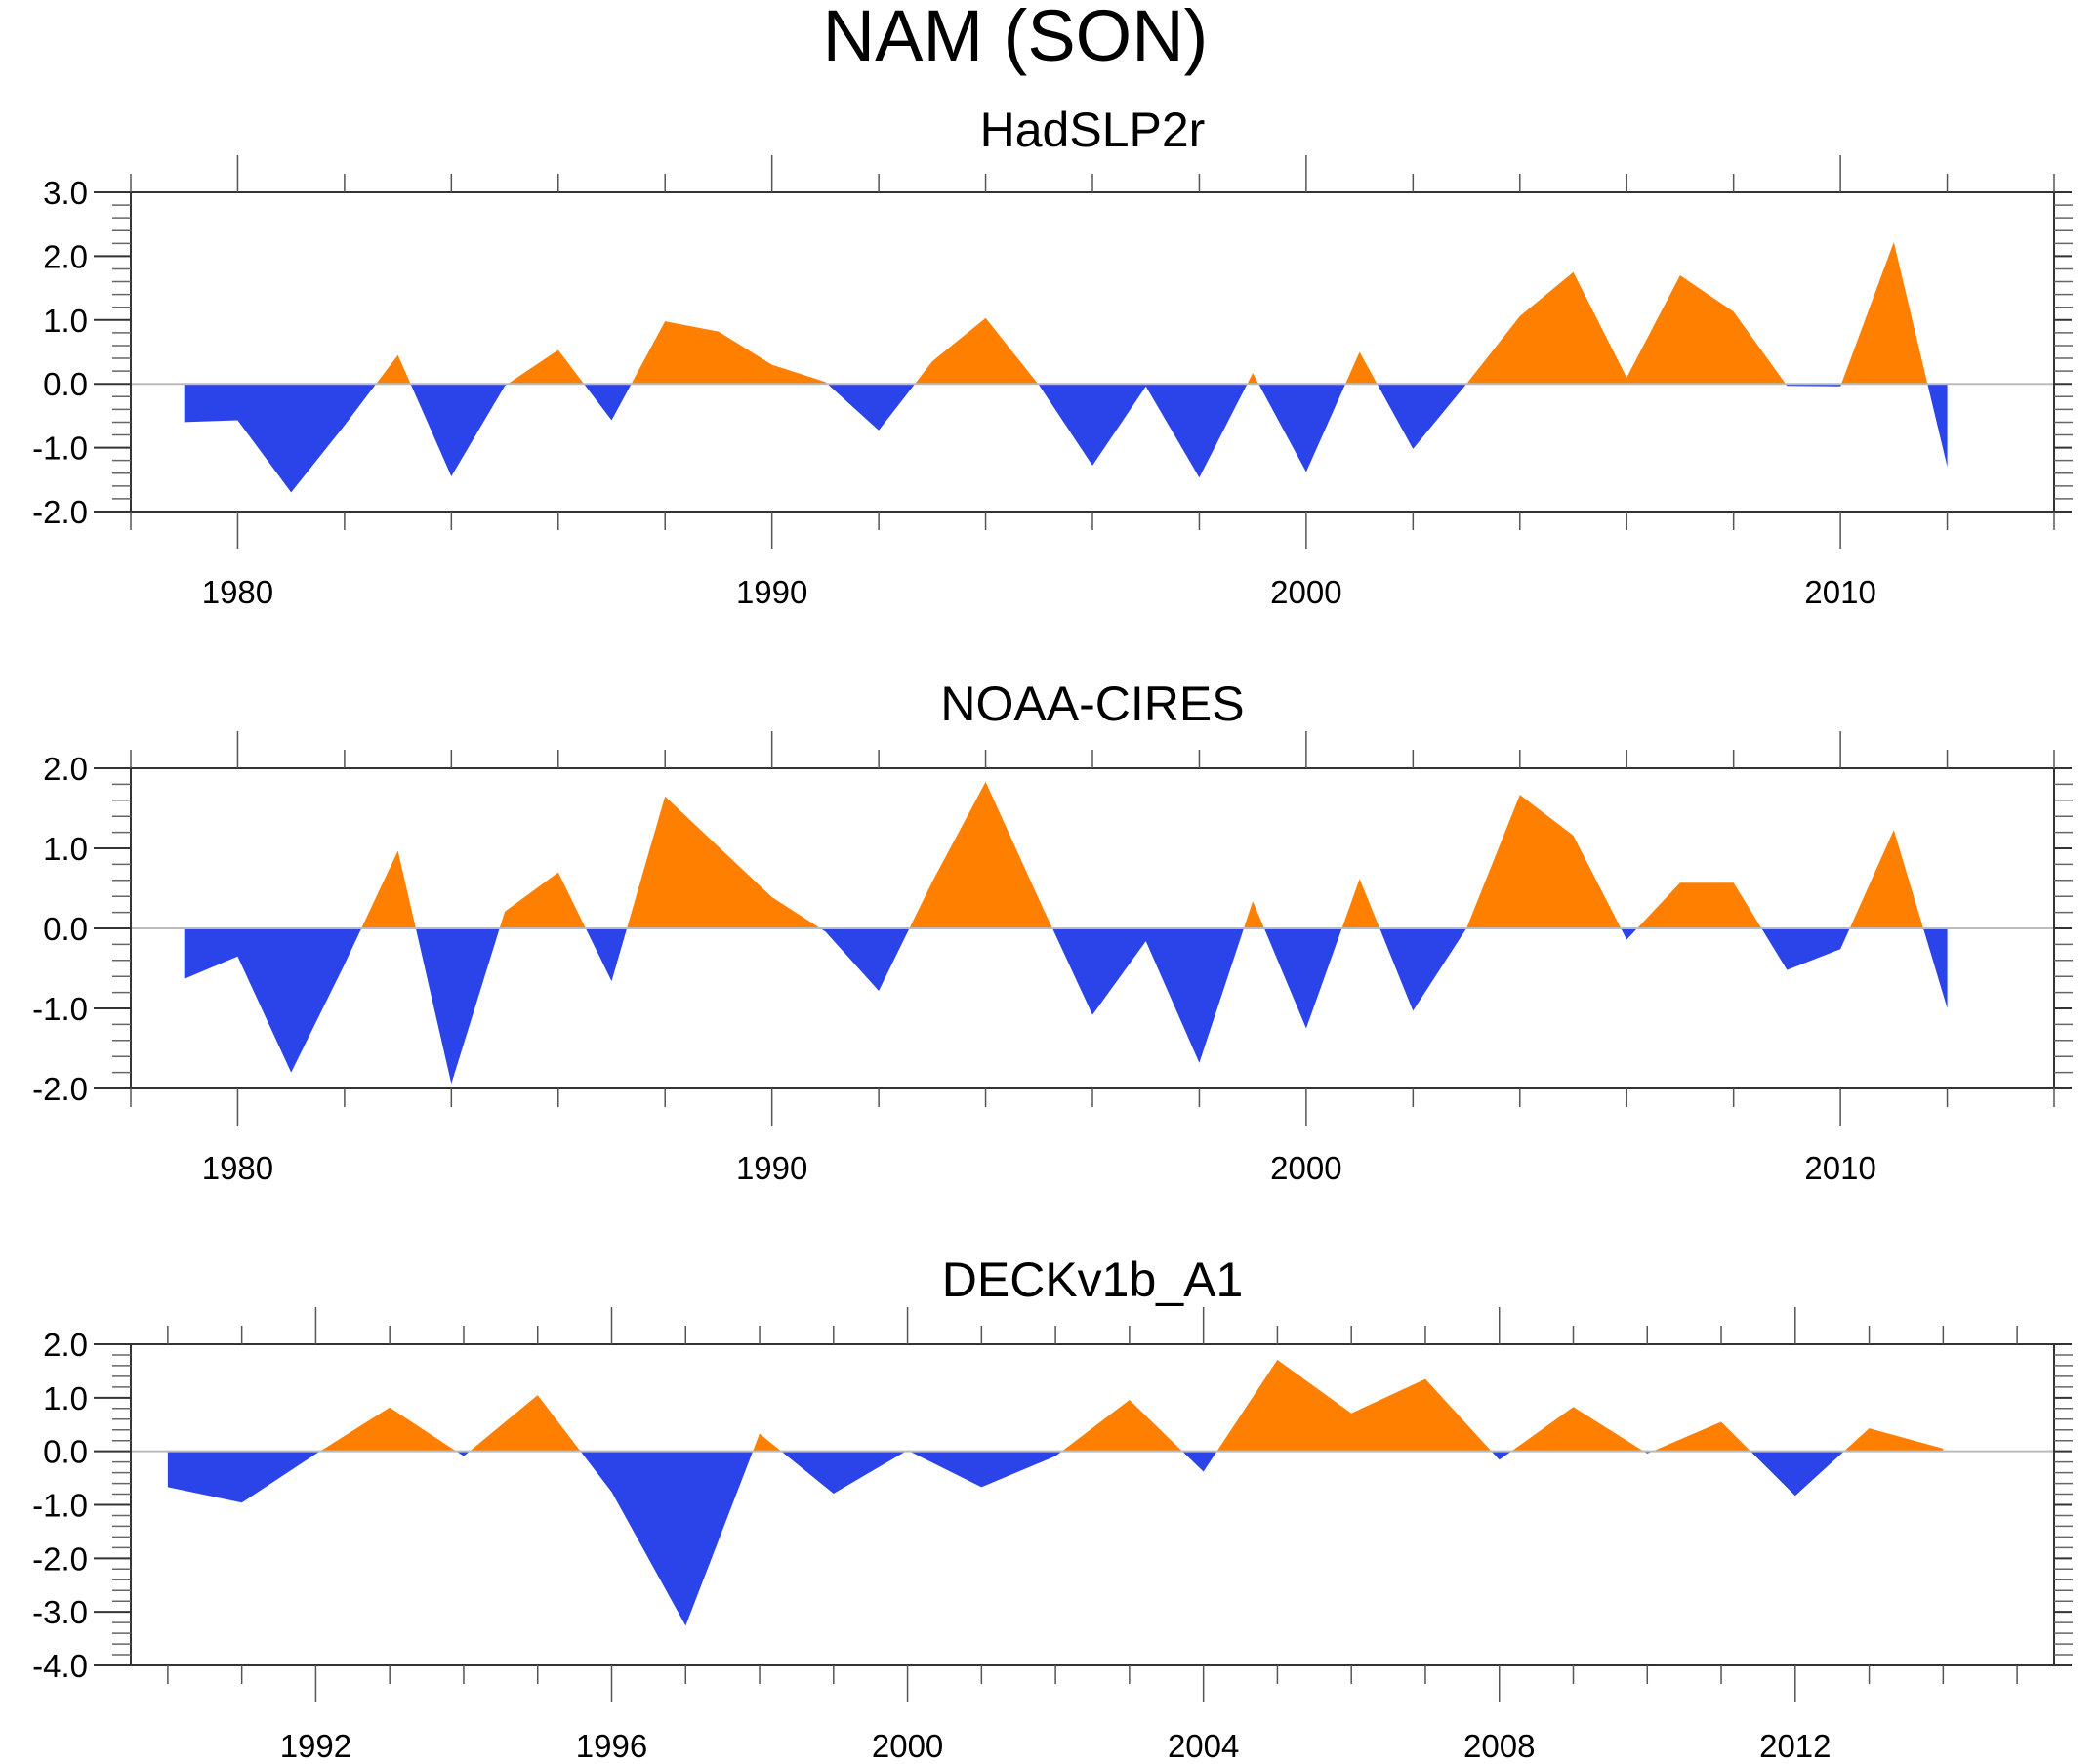 The width and height of the screenshot is (2100, 1764). What do you see at coordinates (1093, 130) in the screenshot?
I see `panel-title: HadSLP2r` at bounding box center [1093, 130].